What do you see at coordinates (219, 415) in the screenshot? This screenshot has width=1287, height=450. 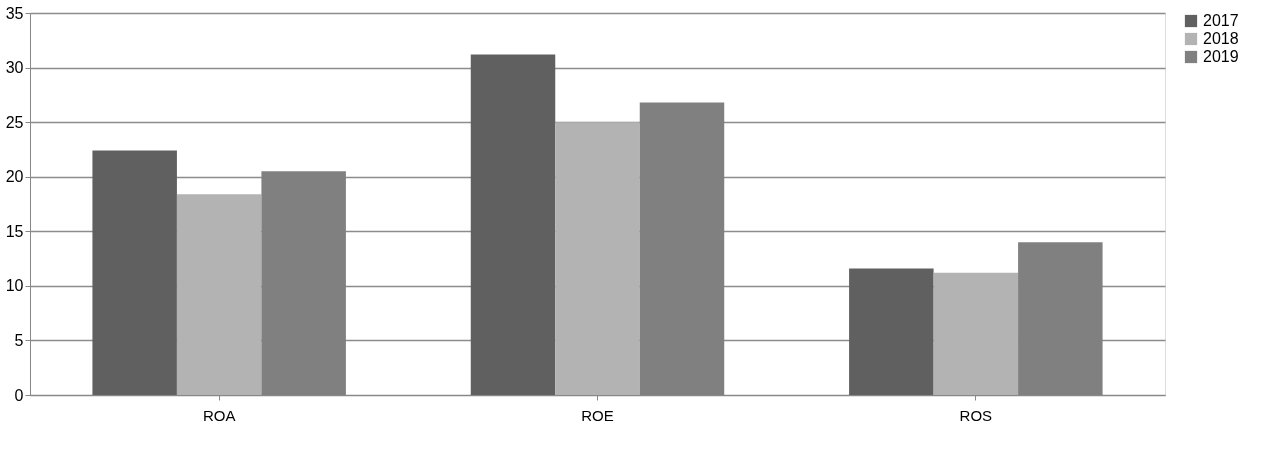 I see `x-tick-label: ROA` at bounding box center [219, 415].